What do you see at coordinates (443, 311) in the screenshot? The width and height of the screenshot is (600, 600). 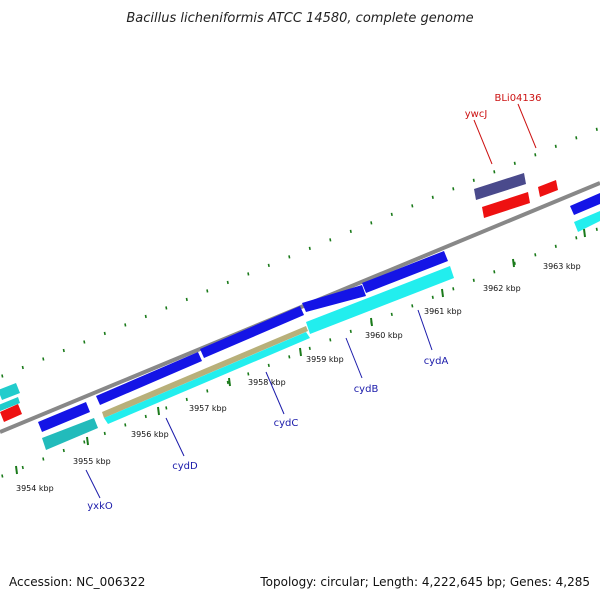 I see `tick-label: 3961 kbp` at bounding box center [443, 311].